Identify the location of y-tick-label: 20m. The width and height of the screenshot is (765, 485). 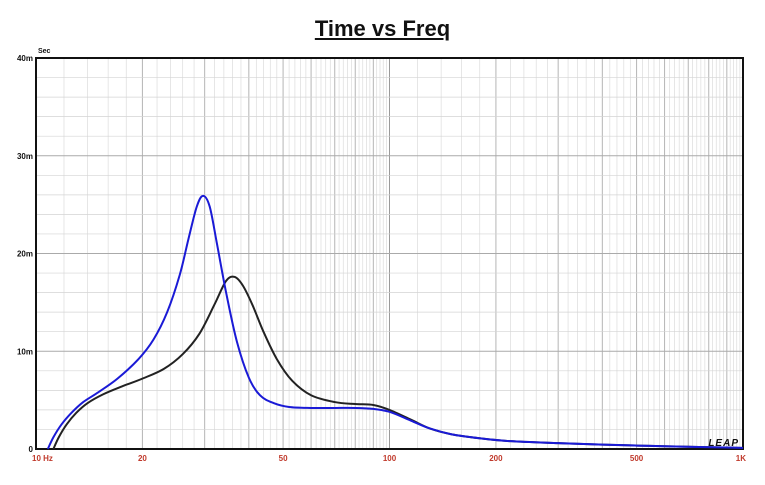
(25, 254).